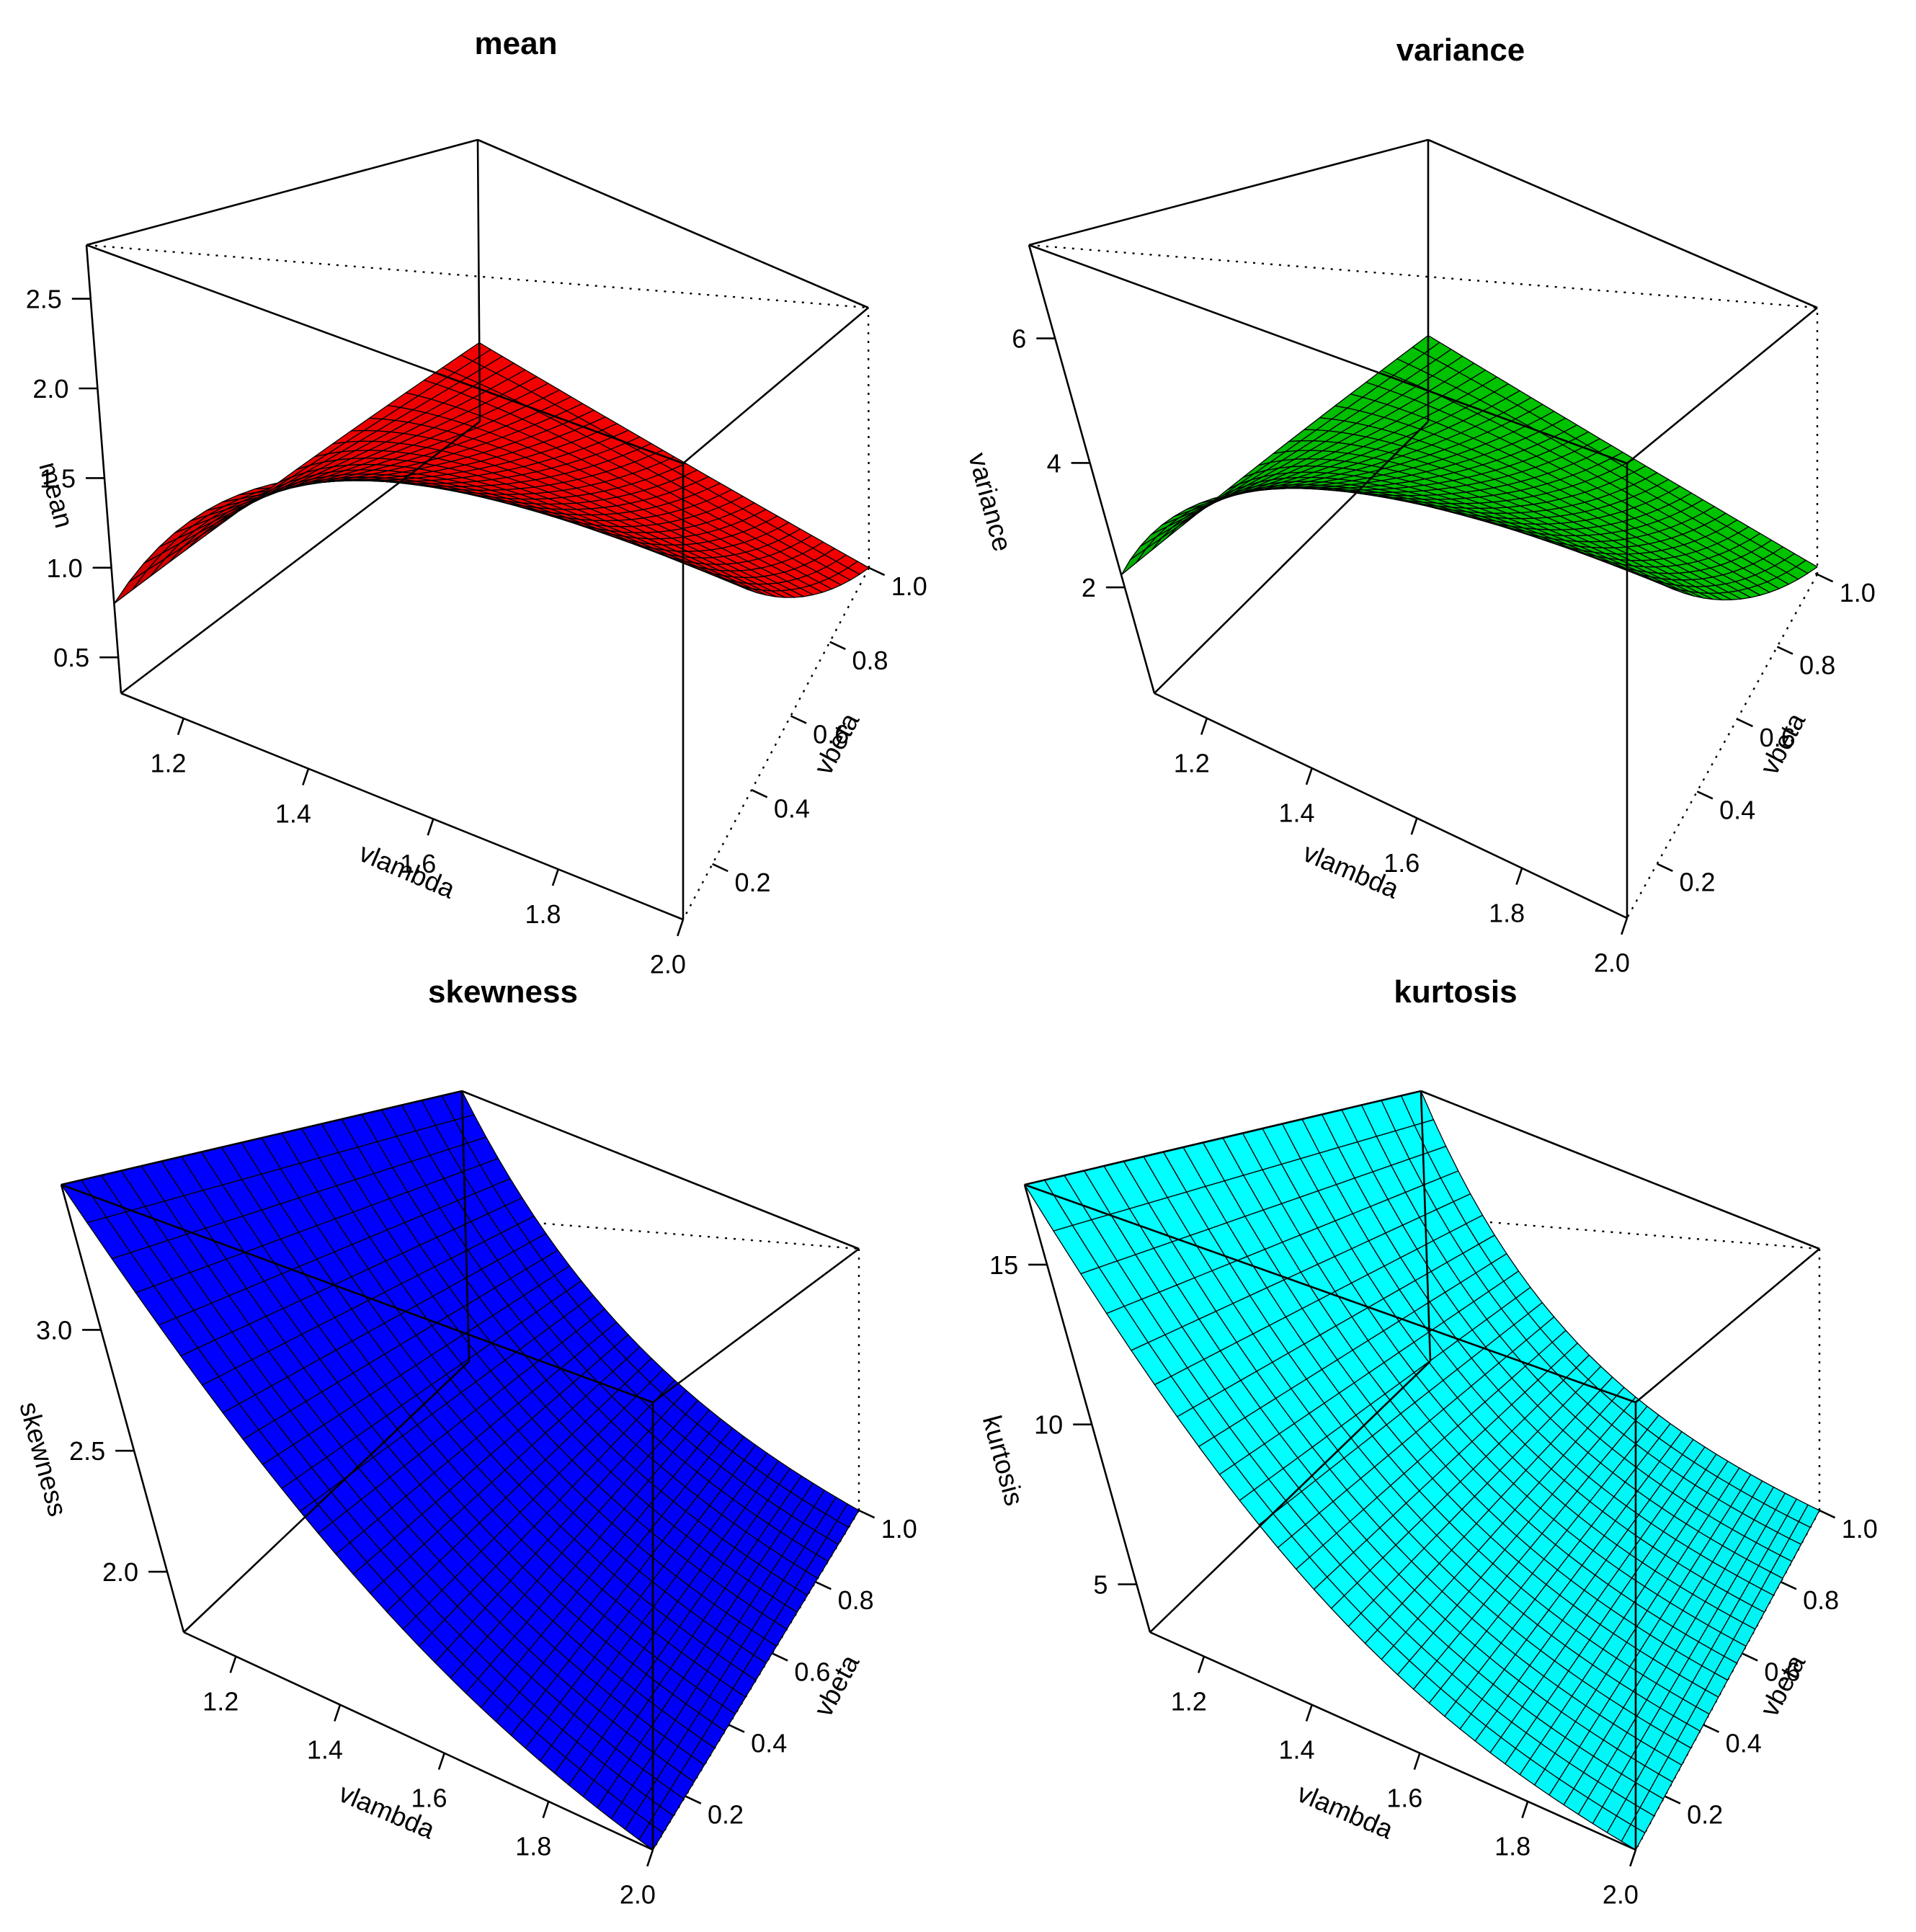 This screenshot has width=1916, height=1932. Describe the element at coordinates (1054, 463) in the screenshot. I see `z-tick-label: 4` at that location.